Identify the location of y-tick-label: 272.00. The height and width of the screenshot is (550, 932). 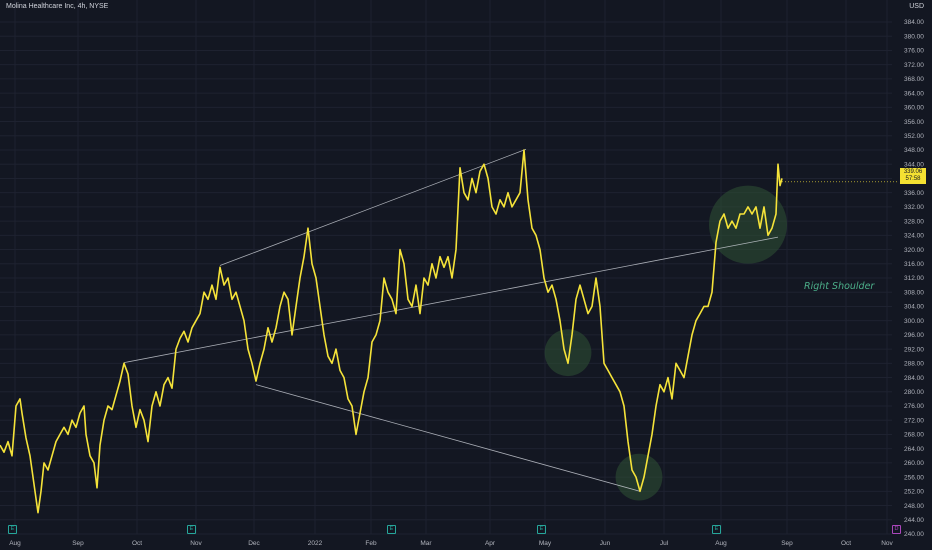
(914, 420).